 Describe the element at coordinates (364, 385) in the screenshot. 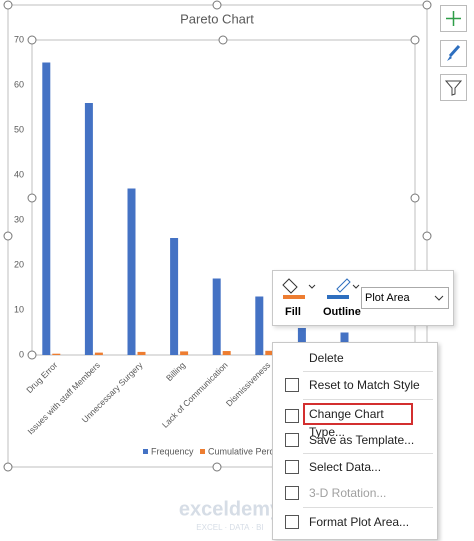

I see `menu-item-label: Reset to Match Style` at that location.